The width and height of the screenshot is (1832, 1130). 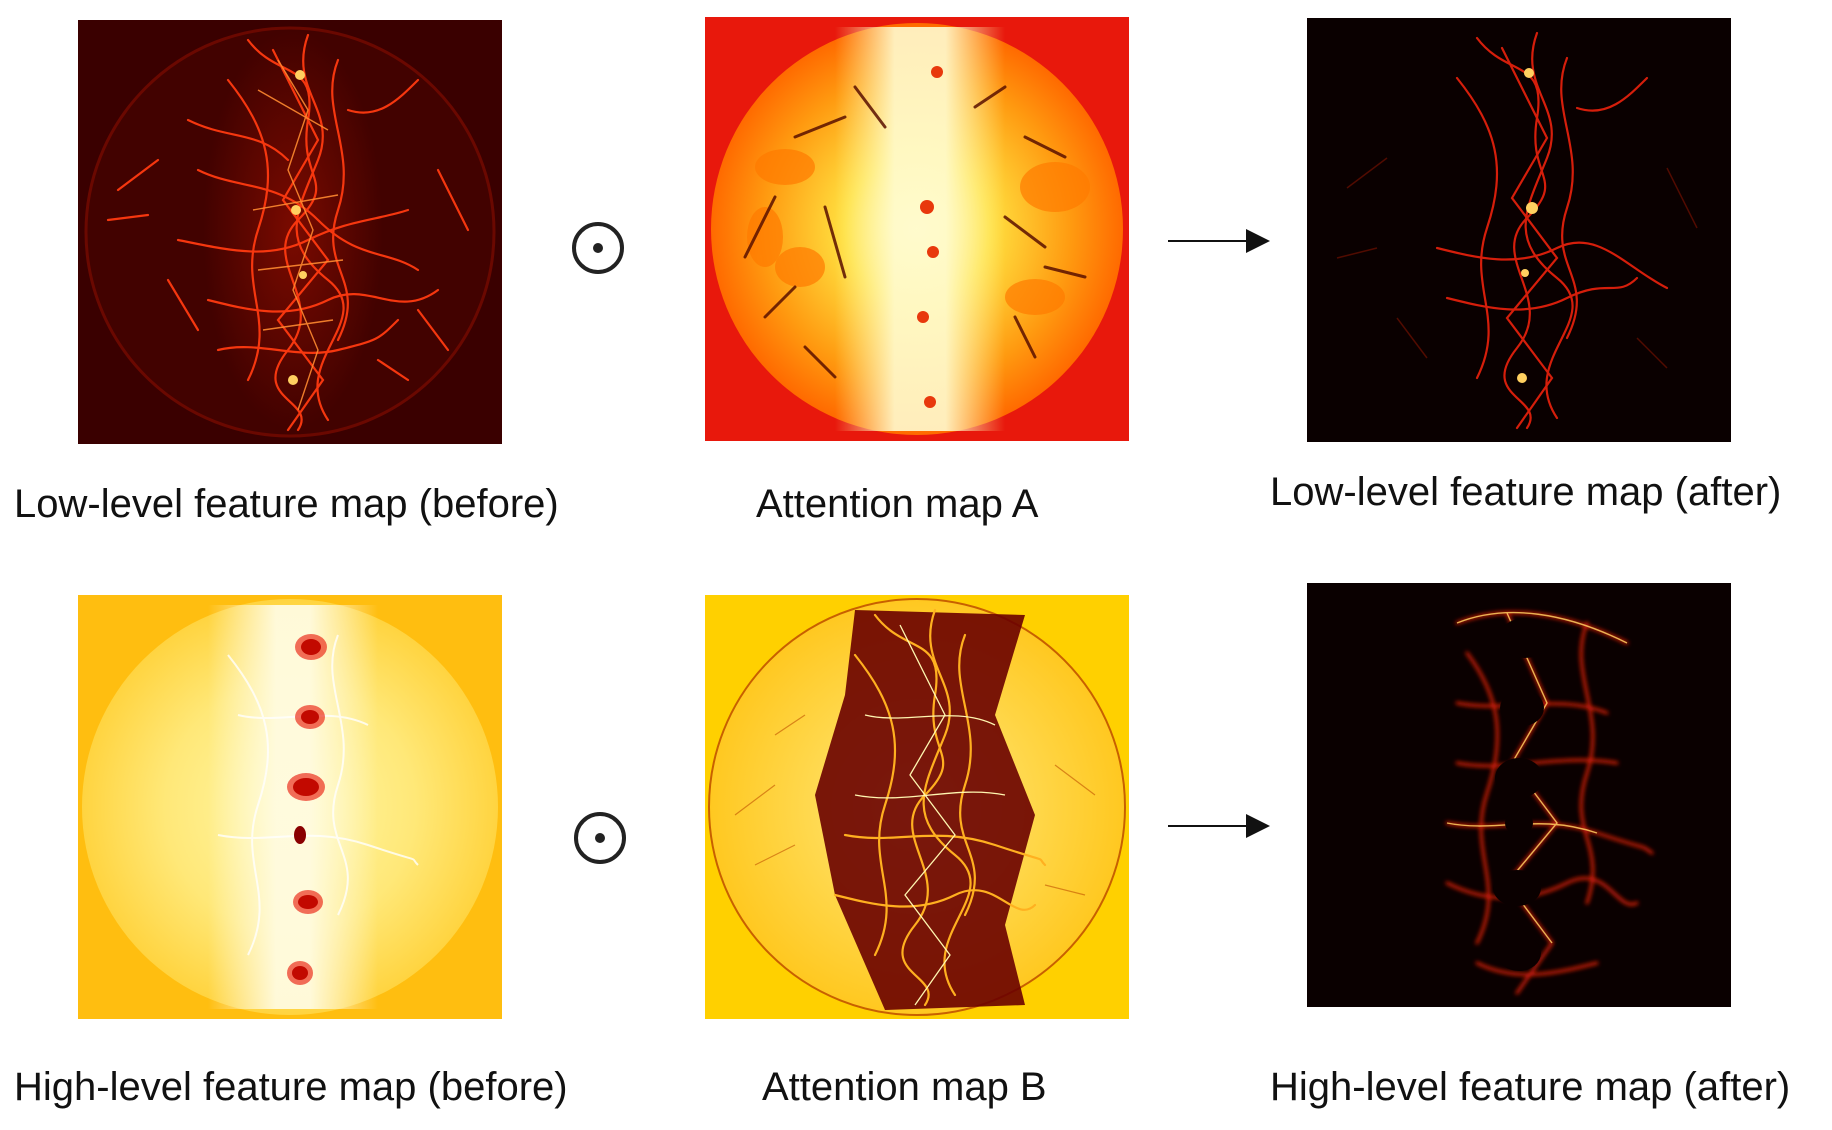 What do you see at coordinates (290, 232) in the screenshot?
I see `low-level-before-image` at bounding box center [290, 232].